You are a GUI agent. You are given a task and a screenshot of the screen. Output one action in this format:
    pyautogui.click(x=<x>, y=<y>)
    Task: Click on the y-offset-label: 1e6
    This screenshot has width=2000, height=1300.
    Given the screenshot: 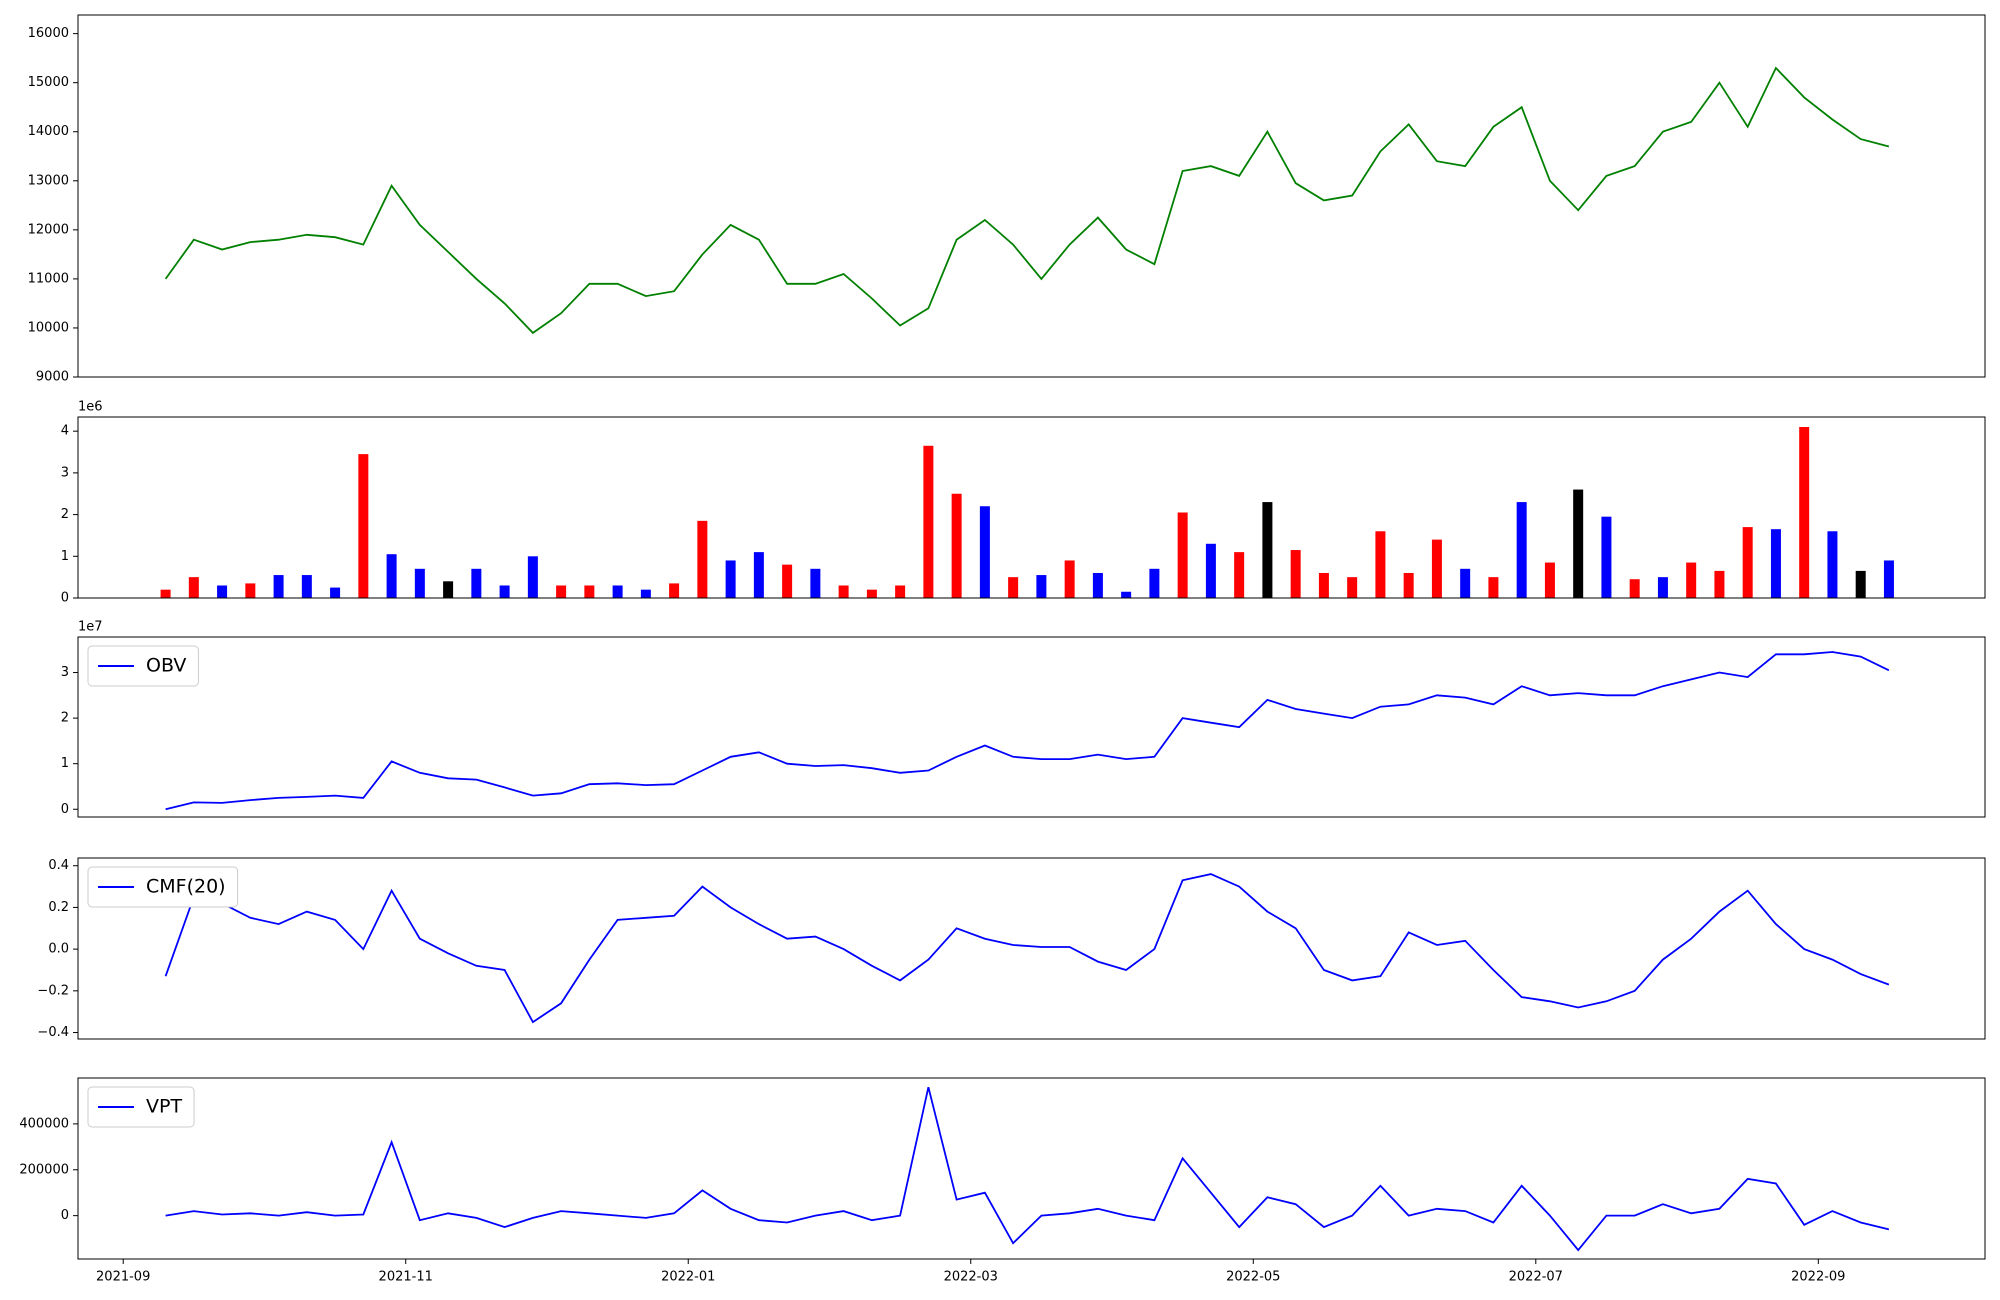 What is the action you would take?
    pyautogui.click(x=90, y=407)
    